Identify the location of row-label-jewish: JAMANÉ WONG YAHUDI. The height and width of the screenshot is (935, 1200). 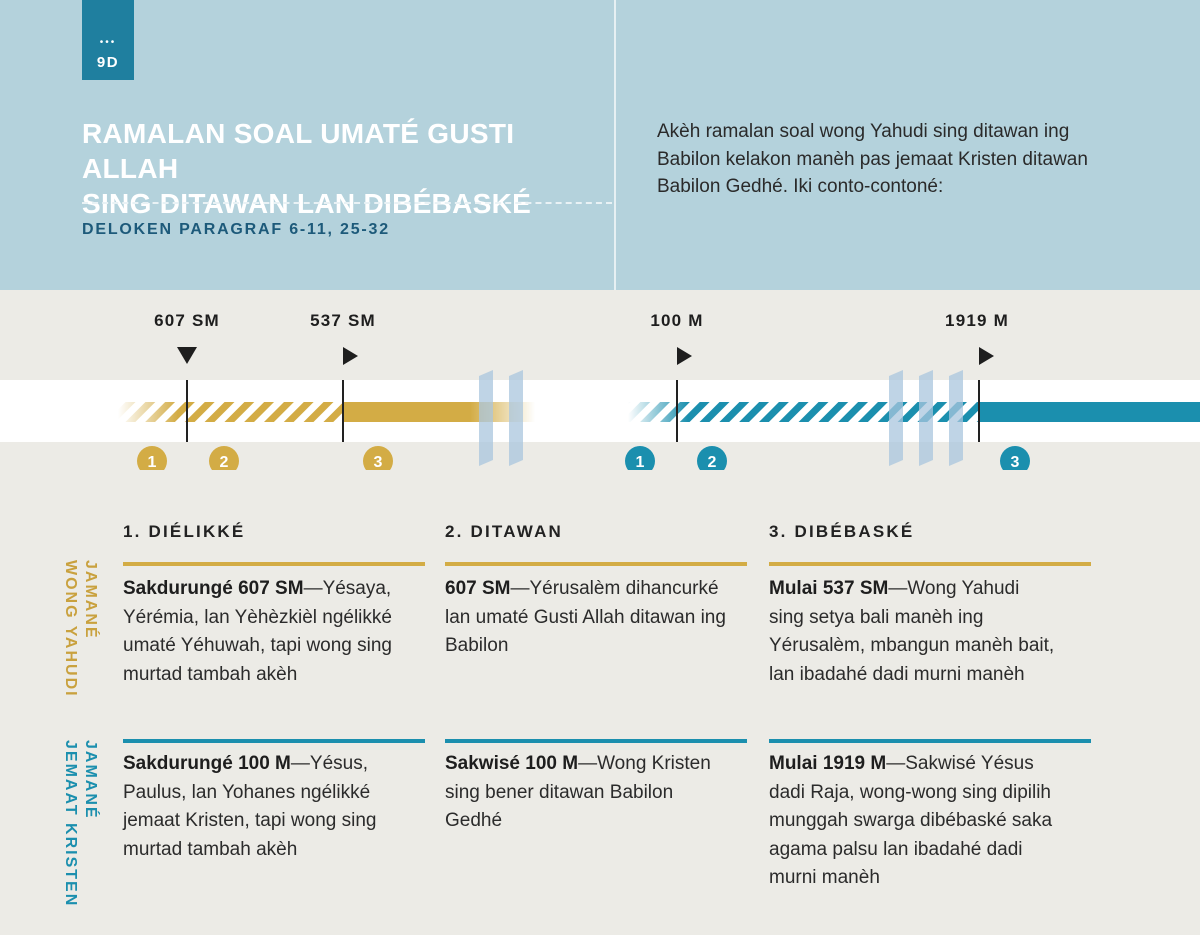
(80, 640).